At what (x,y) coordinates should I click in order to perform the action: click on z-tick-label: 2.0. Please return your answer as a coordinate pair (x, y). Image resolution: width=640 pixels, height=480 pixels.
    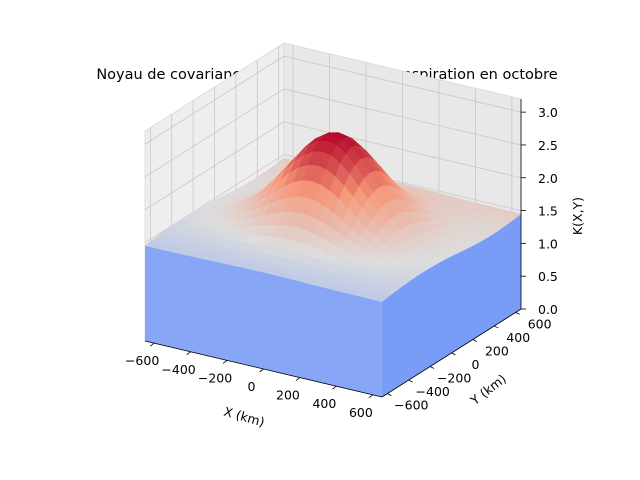
    Looking at the image, I should click on (548, 178).